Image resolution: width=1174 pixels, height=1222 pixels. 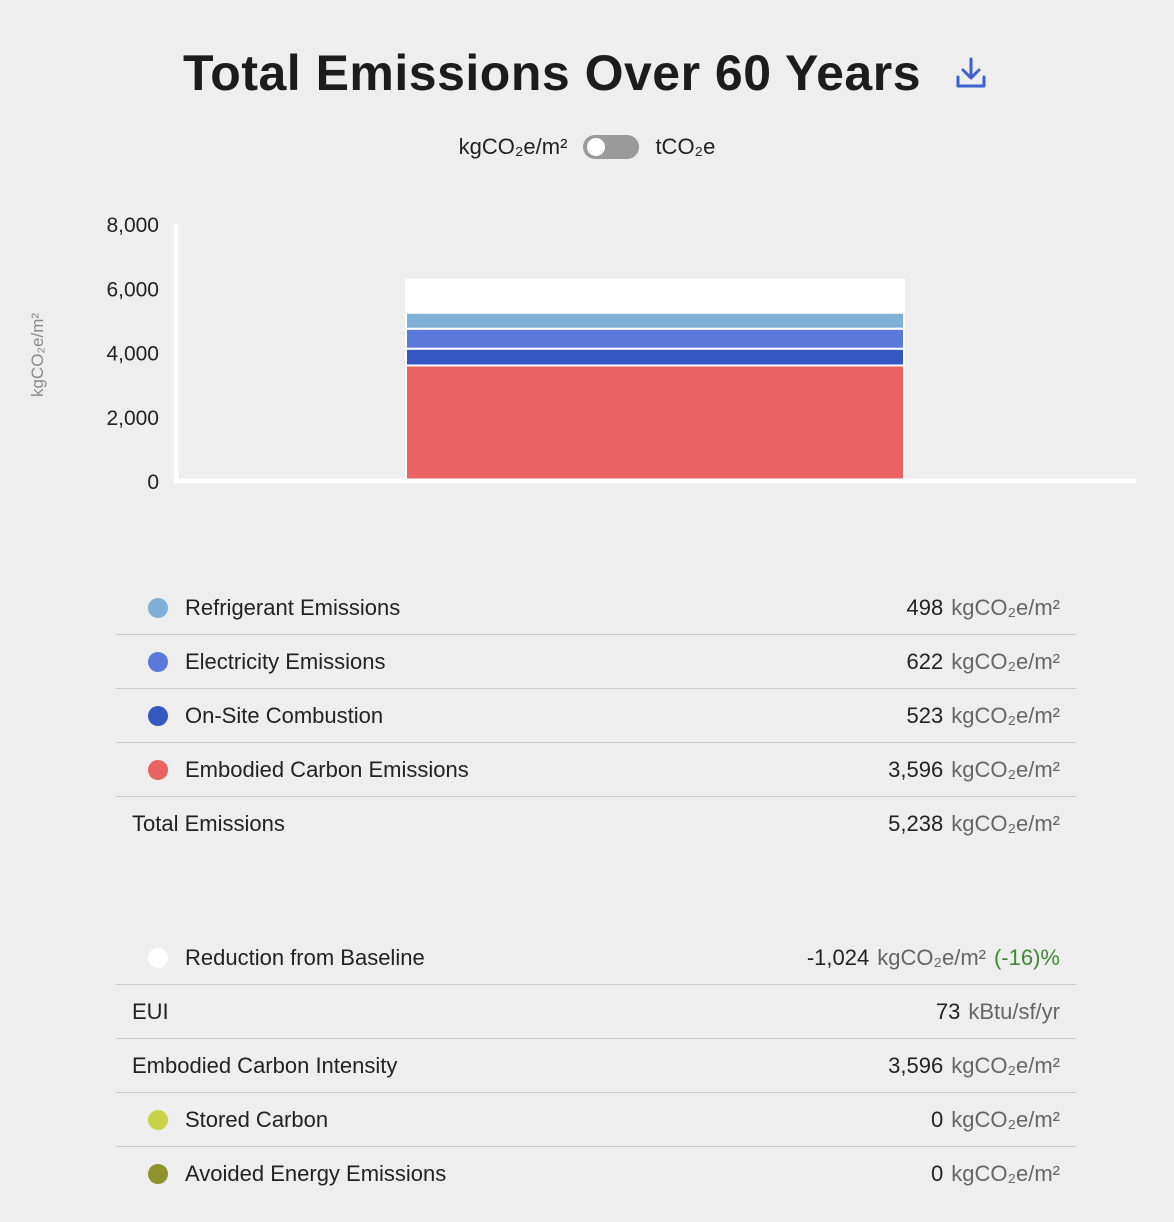 I want to click on unit-left-label: kgCO₂e/m², so click(x=513, y=146).